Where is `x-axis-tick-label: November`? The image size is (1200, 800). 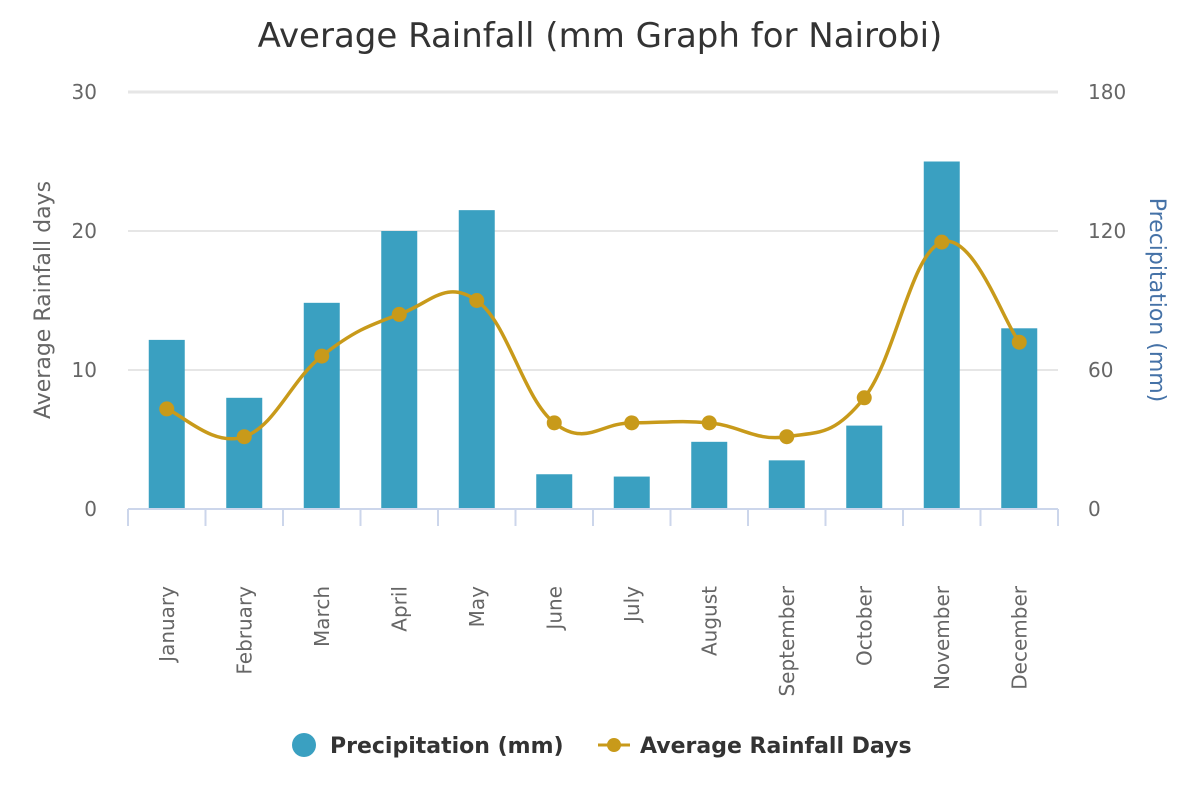
x-axis-tick-label: November is located at coordinates (942, 637).